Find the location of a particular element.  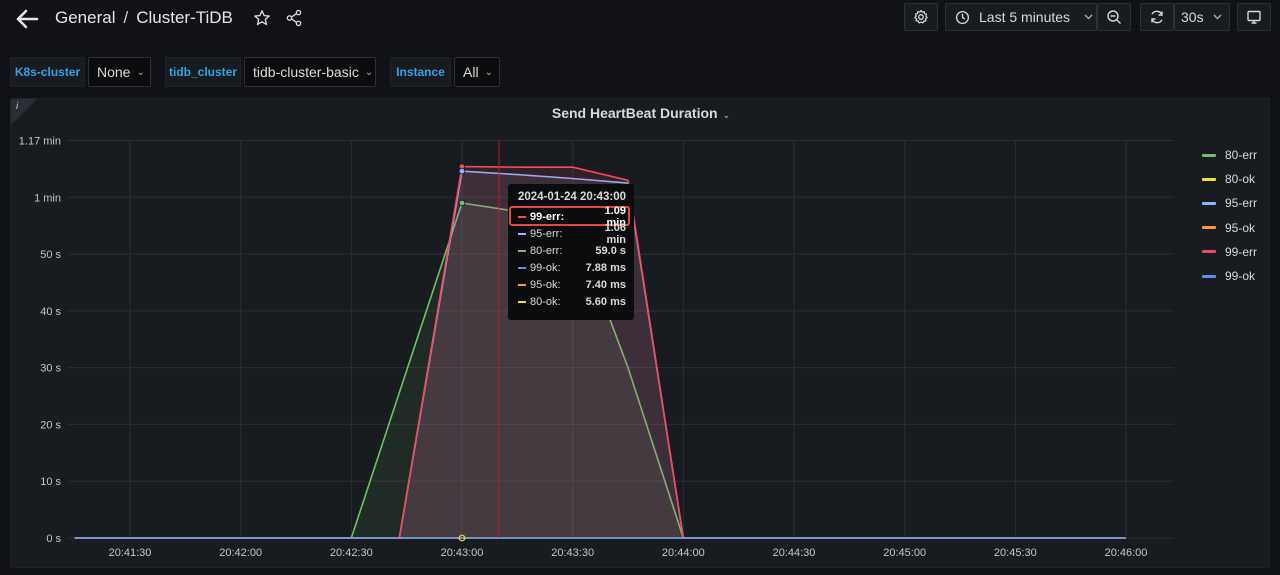

legend-label: 80-ok is located at coordinates (1240, 179).